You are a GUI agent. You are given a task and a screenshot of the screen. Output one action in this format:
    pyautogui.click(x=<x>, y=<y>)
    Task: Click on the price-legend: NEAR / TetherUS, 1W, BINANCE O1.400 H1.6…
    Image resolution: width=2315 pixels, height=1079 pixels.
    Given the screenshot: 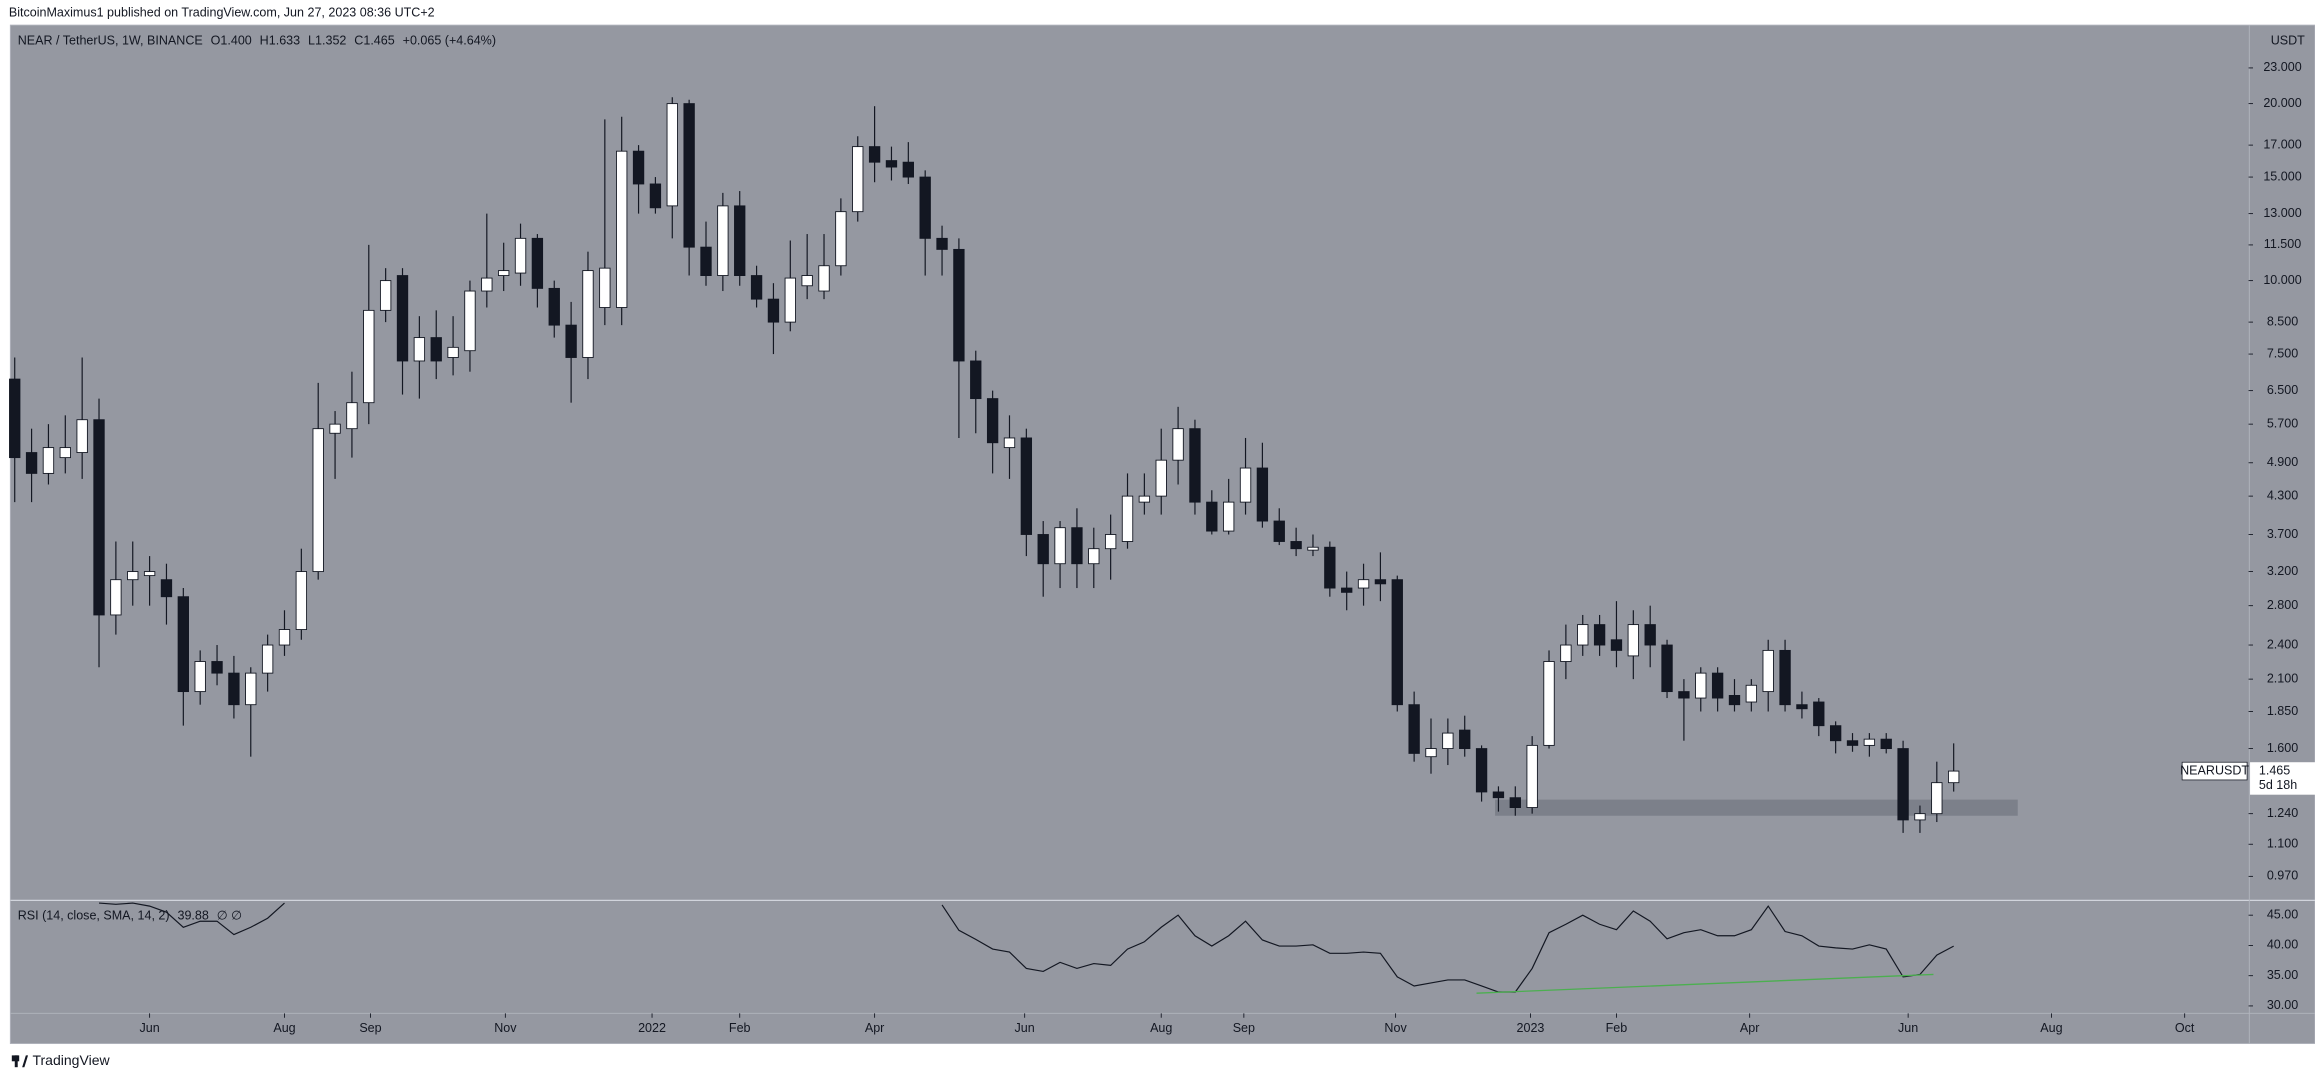 What is the action you would take?
    pyautogui.click(x=257, y=41)
    